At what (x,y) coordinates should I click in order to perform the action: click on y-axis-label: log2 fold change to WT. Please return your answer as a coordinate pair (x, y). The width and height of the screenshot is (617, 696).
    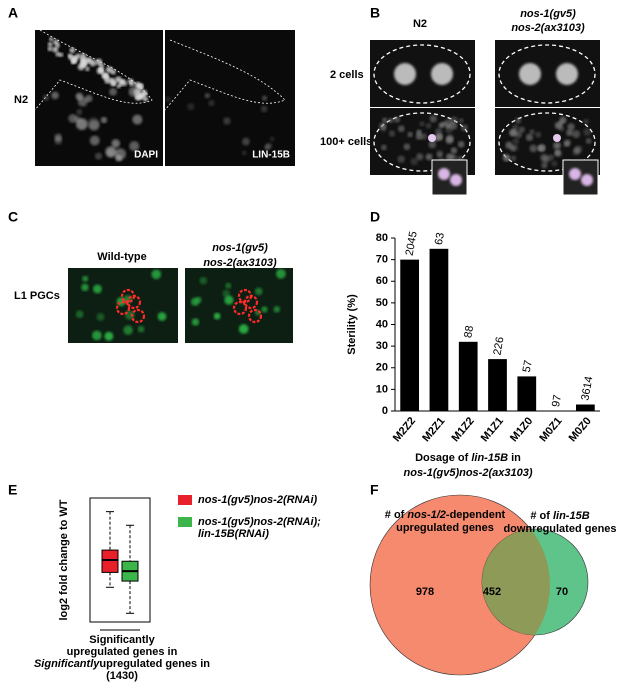
    Looking at the image, I should click on (64, 559).